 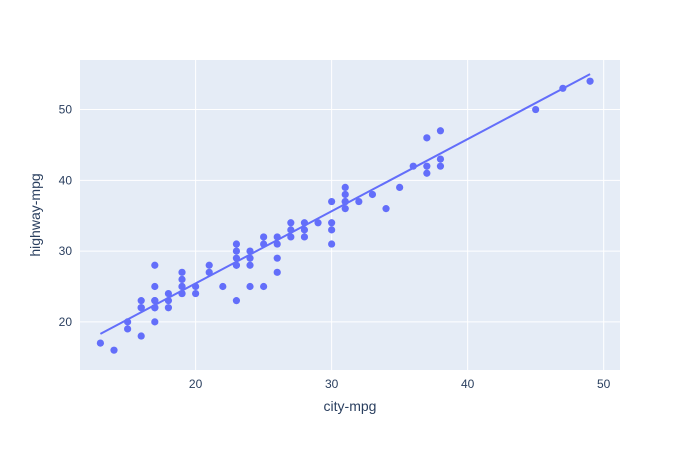 I want to click on x-axis-title: city-mpg, so click(x=350, y=406).